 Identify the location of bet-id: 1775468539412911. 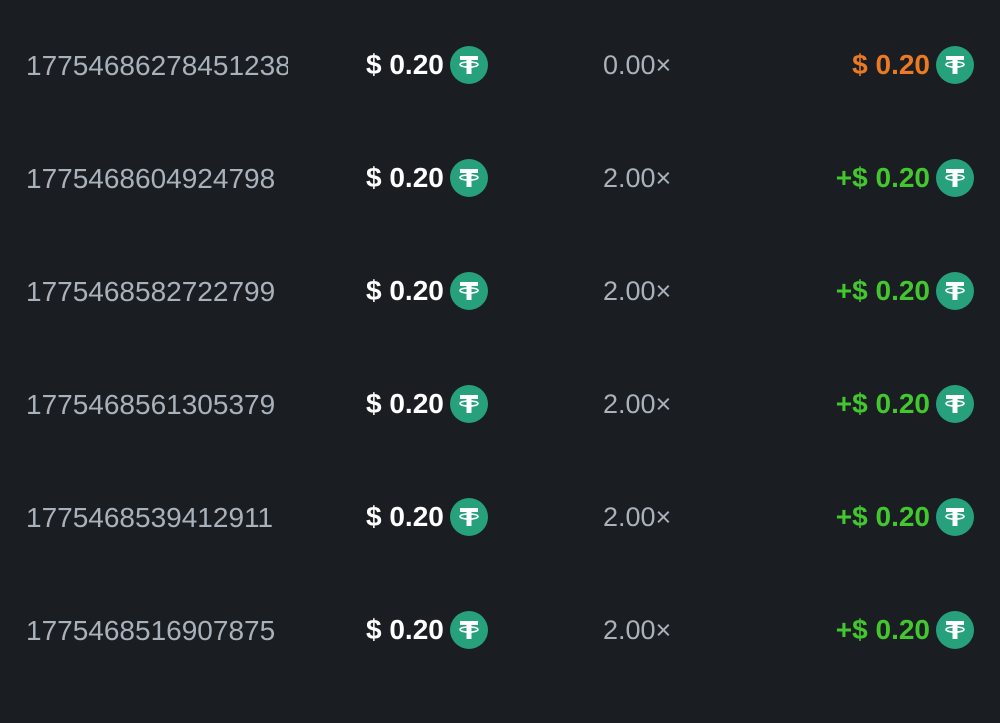
(150, 517).